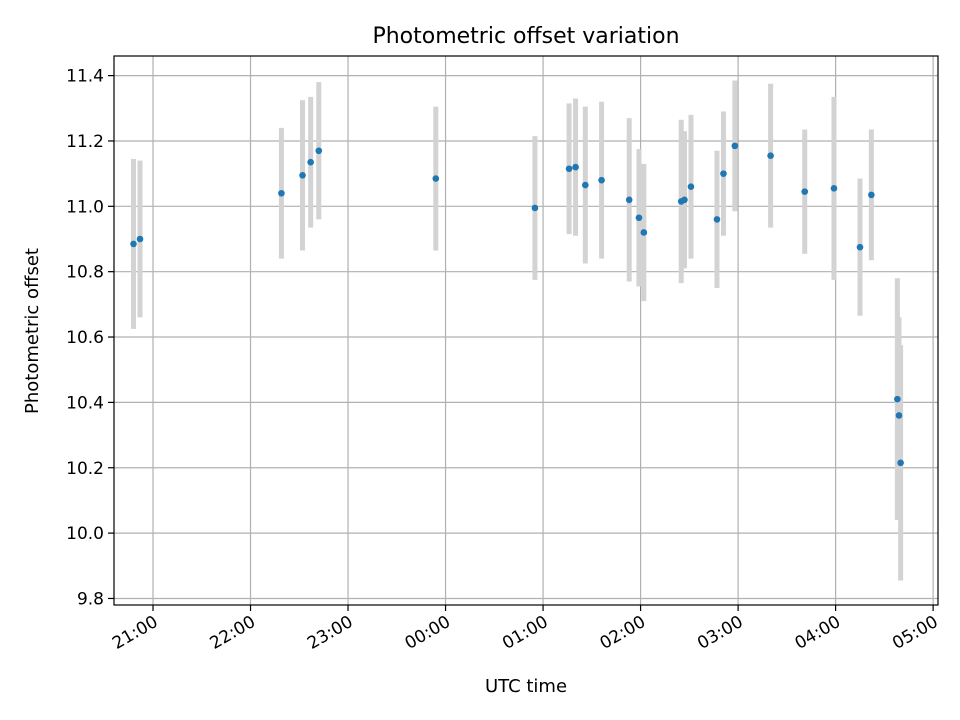 This screenshot has width=960, height=720. I want to click on y-tick-label: 10.6, so click(85, 338).